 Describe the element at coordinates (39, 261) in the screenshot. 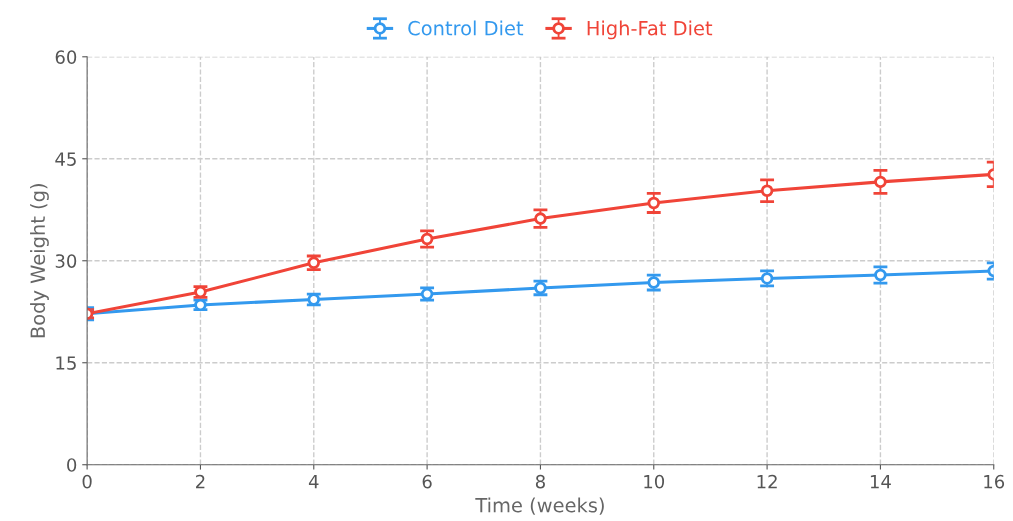

I see `y-axis-title: Body Weight (g)` at that location.